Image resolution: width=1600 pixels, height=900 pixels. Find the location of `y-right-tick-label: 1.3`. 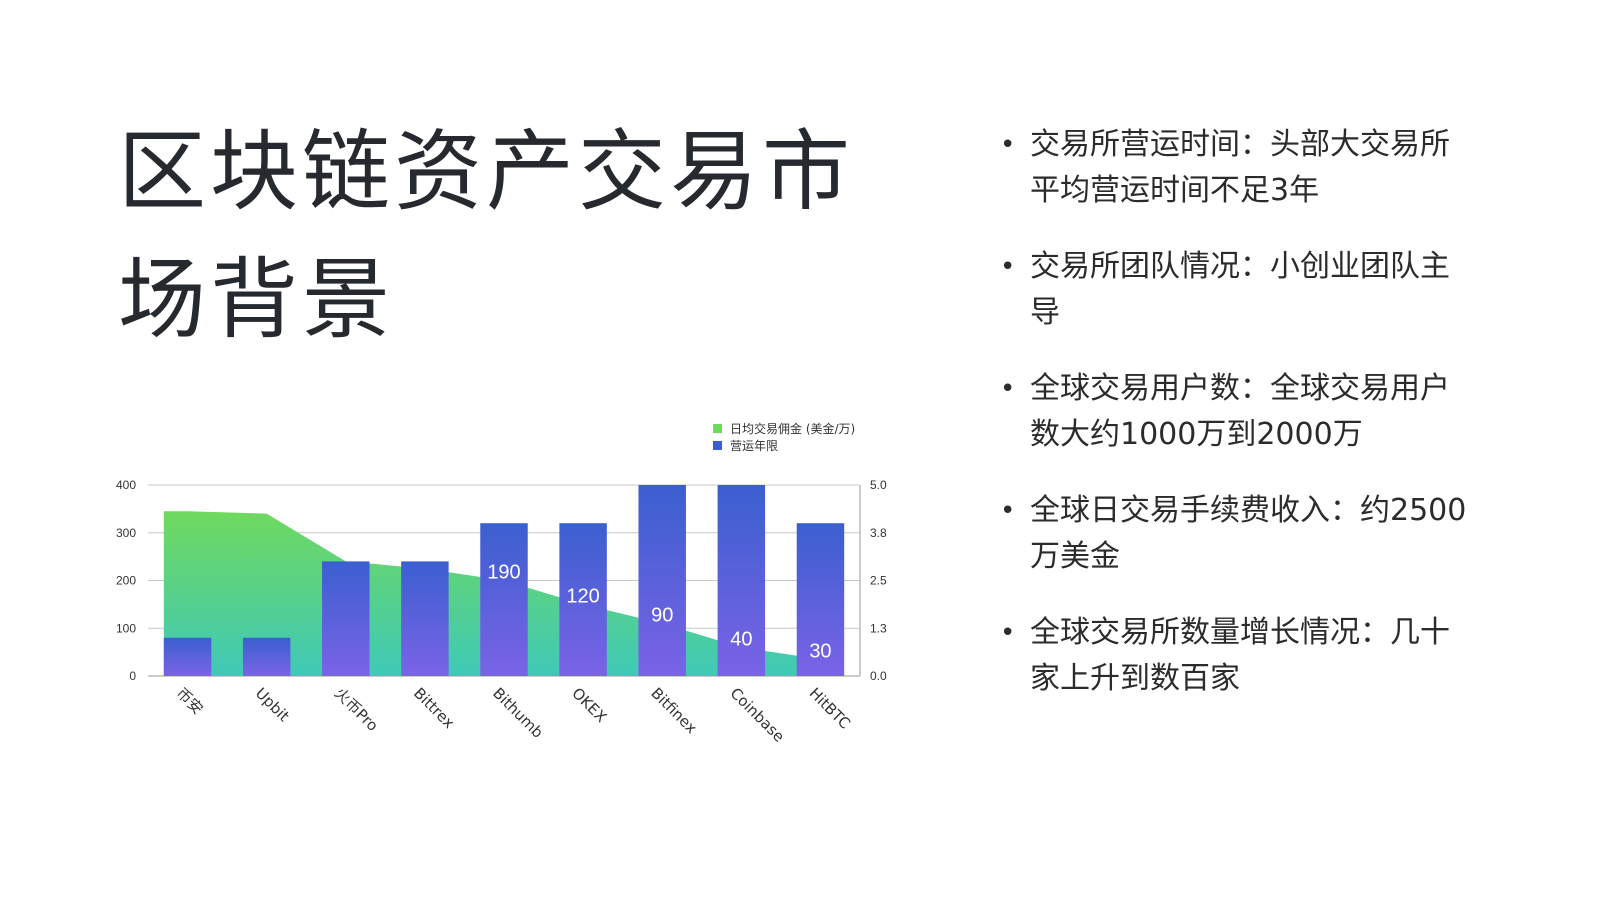

y-right-tick-label: 1.3 is located at coordinates (878, 628).